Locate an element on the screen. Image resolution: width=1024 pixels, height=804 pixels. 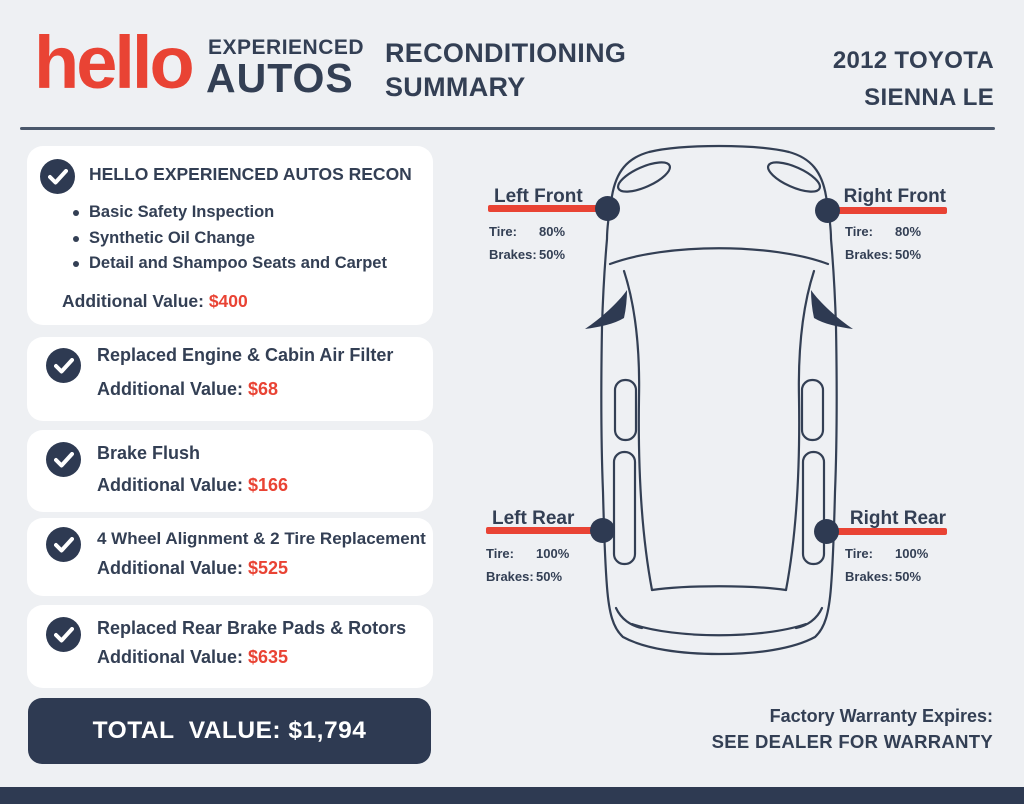
total-value-bar: TOTAL VALUE: $1,794 is located at coordinates (229, 731).